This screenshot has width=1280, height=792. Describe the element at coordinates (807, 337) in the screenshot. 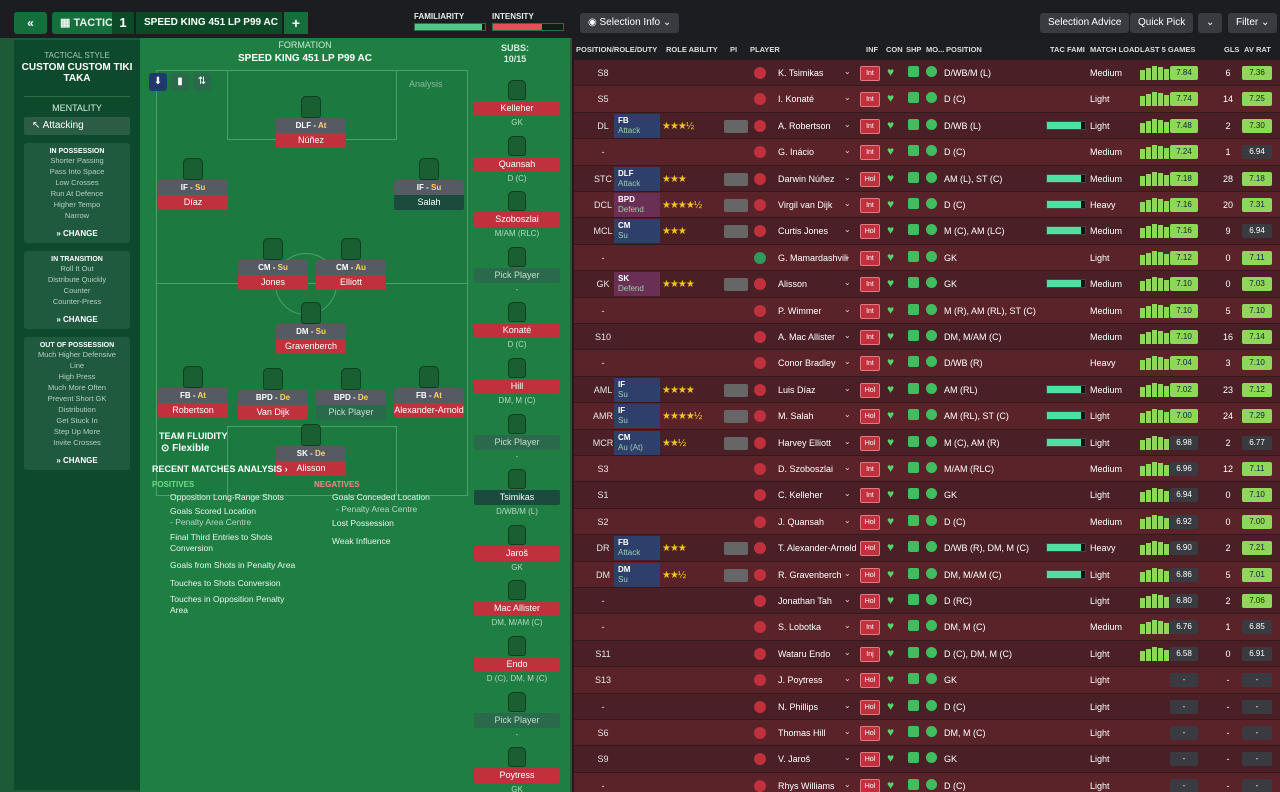

I see `player-name: A. Mac Allister` at that location.